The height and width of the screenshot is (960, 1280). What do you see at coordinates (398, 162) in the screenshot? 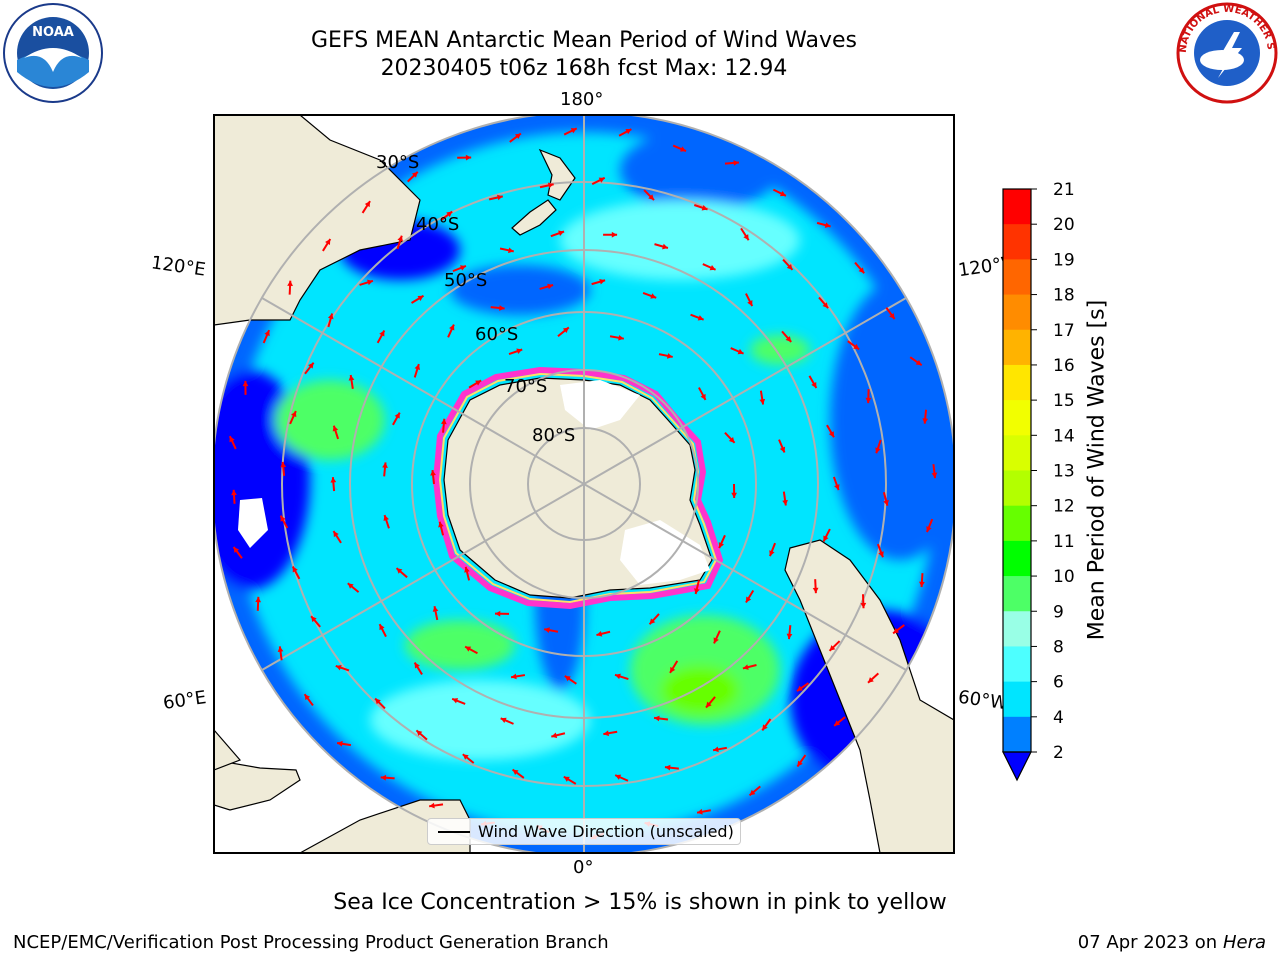
I see `lat-label-30s: 30°S` at bounding box center [398, 162].